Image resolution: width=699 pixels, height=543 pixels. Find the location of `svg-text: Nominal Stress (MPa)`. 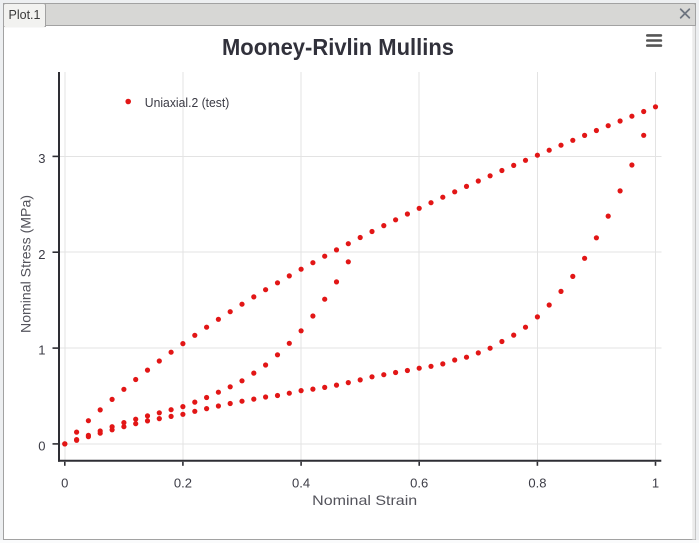

svg-text: Nominal Stress (MPa) is located at coordinates (26, 264).